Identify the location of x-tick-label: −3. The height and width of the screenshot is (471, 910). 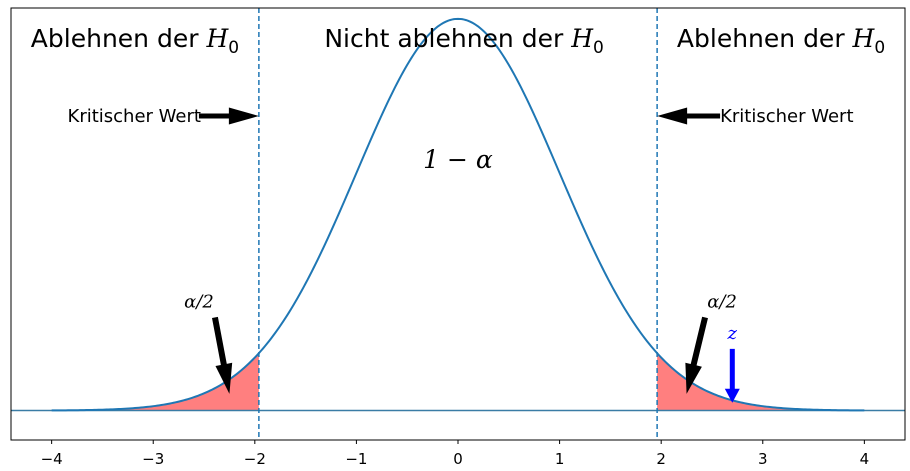
(153, 459).